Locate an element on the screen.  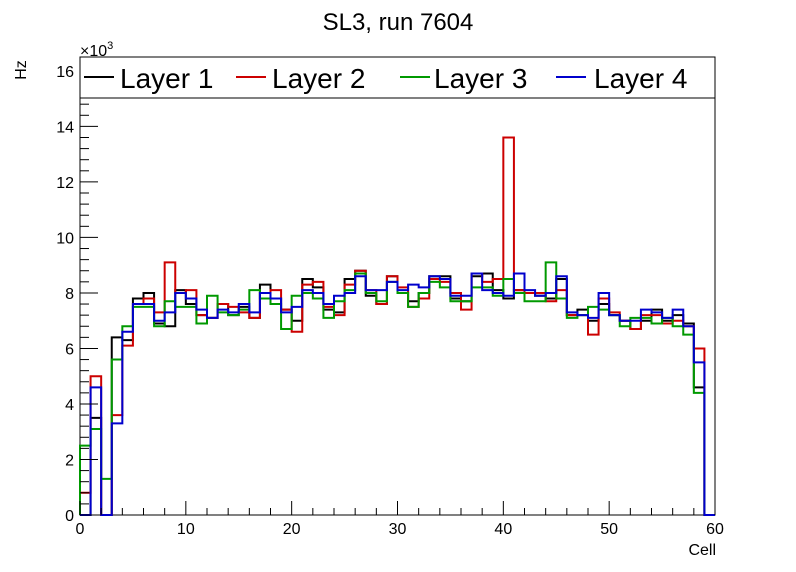
y-tick-label: 10 is located at coordinates (65, 238).